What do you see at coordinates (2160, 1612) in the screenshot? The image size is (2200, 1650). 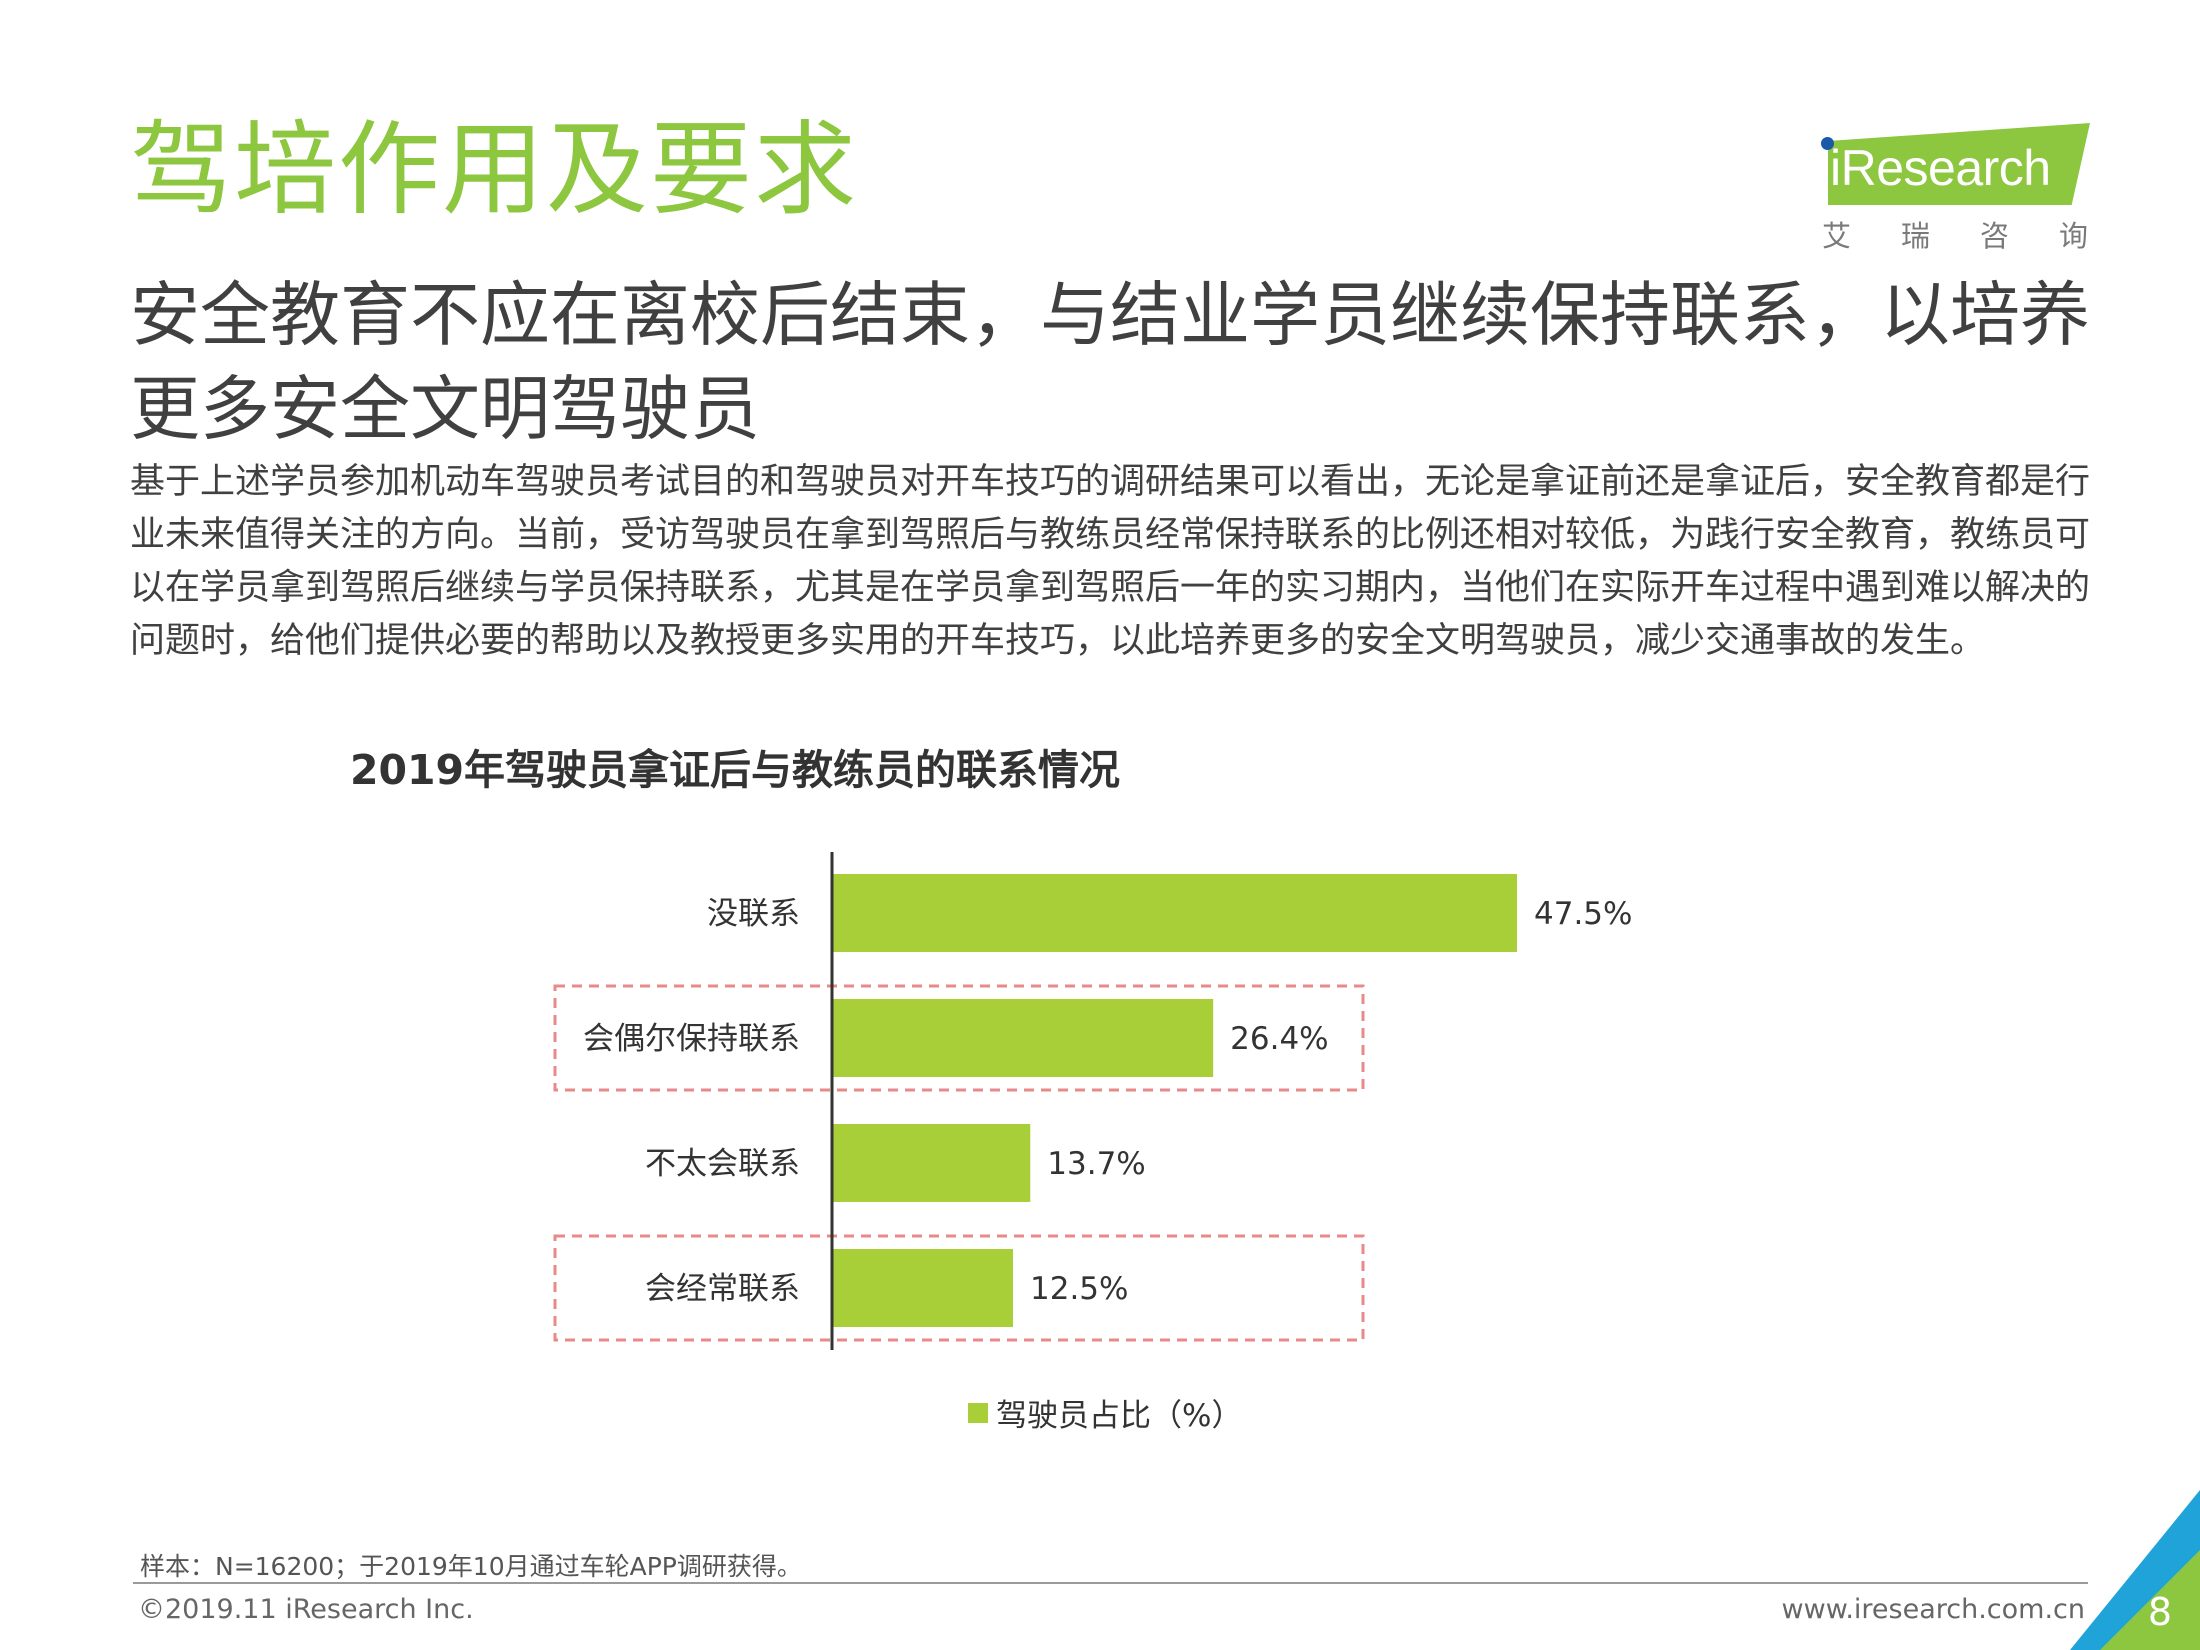 I see `page-number: 8` at bounding box center [2160, 1612].